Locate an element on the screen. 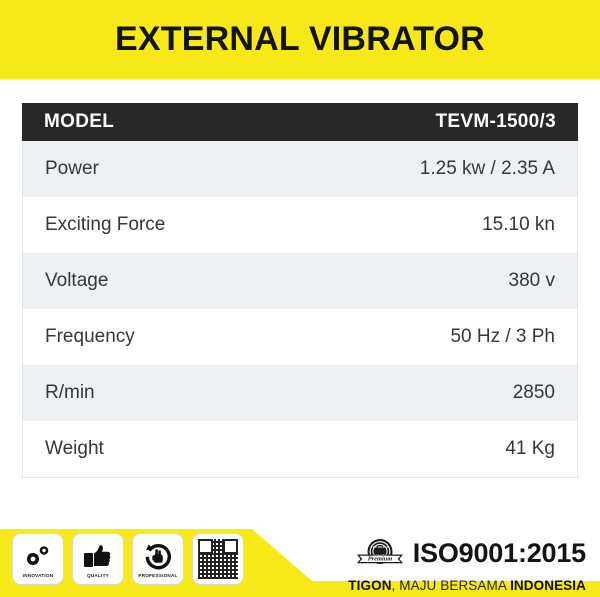 The width and height of the screenshot is (600, 597). badge-qr-code is located at coordinates (218, 559).